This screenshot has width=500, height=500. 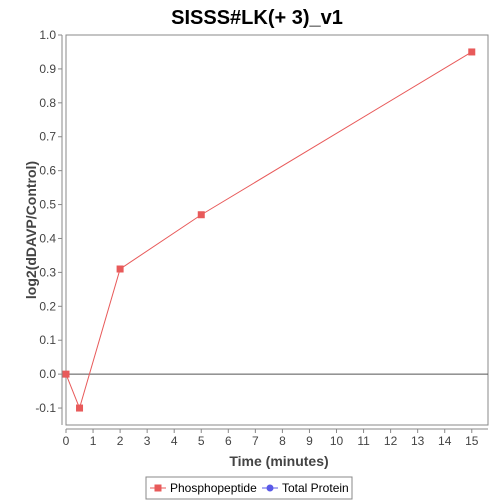 I want to click on y-tick-label: 0.1, so click(x=47, y=340).